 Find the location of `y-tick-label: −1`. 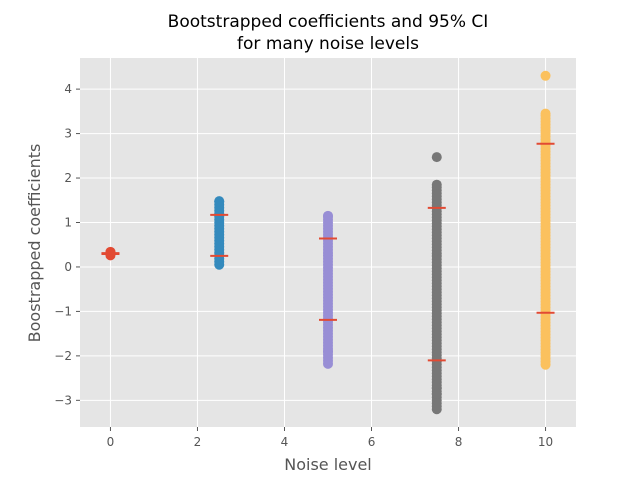

y-tick-label: −1 is located at coordinates (63, 311).